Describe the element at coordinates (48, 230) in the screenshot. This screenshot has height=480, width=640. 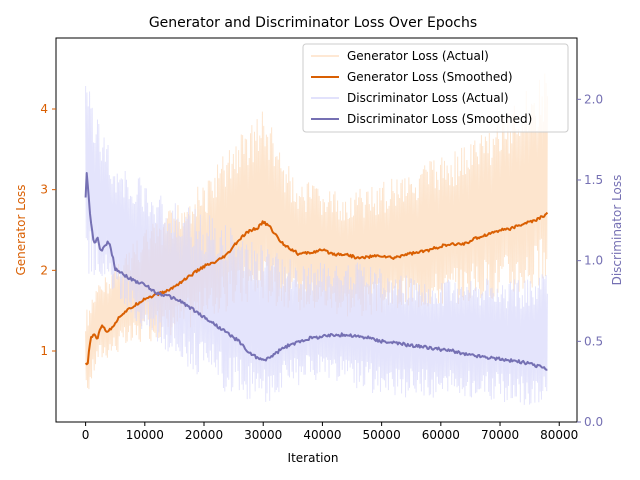
I see `y-axis-left: 1 2 3 4` at that location.